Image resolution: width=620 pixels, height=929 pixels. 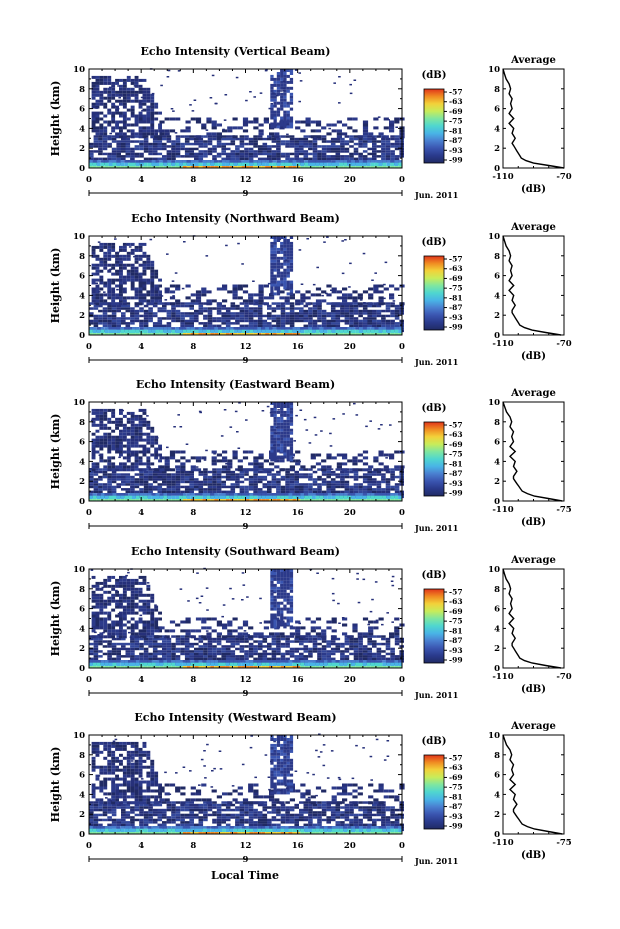 What do you see at coordinates (82, 169) in the screenshot?
I see `y-tick-label: 0` at bounding box center [82, 169].